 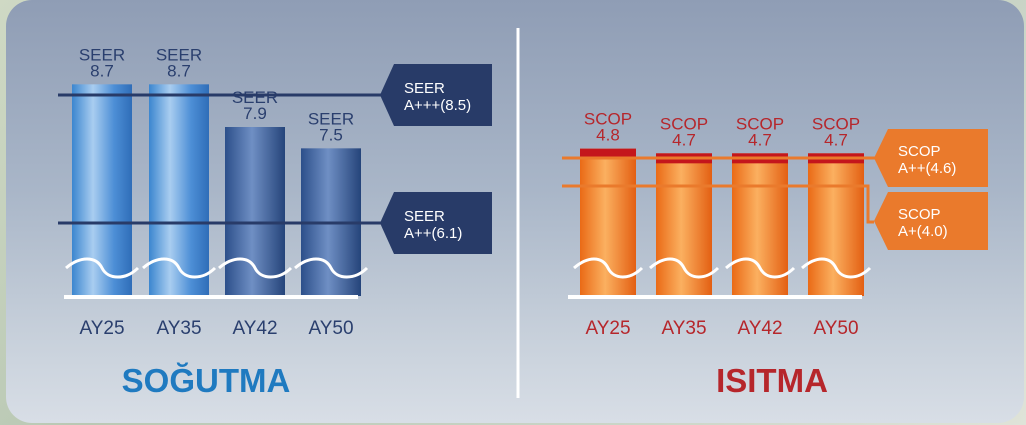 I want to click on reference-badge-label-0: SCOP, so click(x=919, y=151).